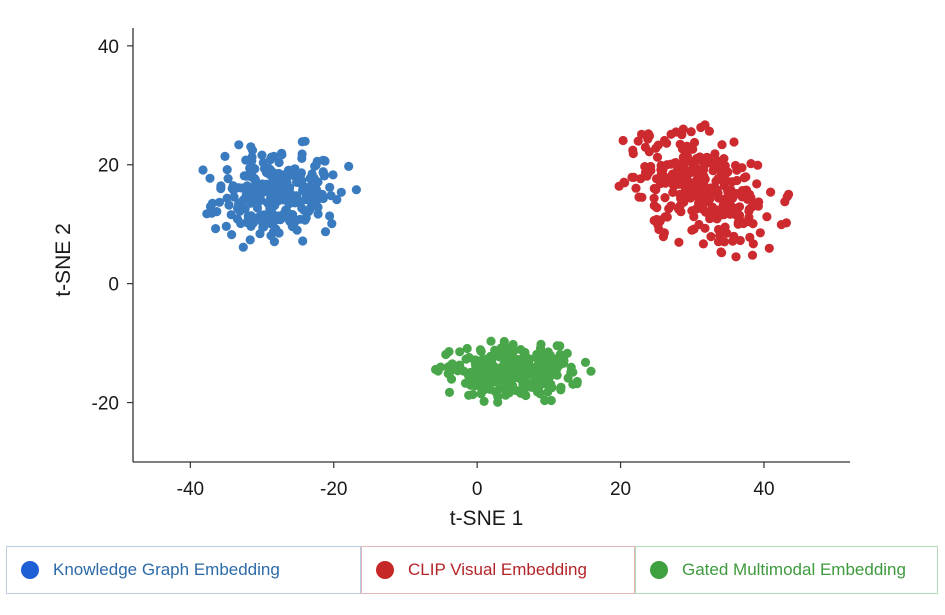  I want to click on y-axis-title: t-SNE 2, so click(63, 260).